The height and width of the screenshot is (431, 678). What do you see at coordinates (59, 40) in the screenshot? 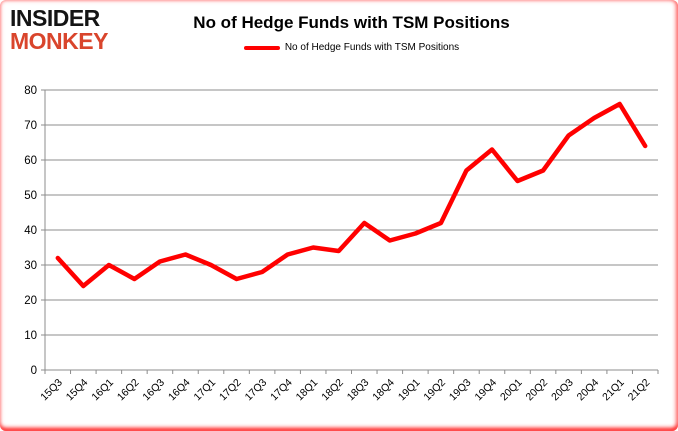
I see `logo-text-monkey: MONKEY` at bounding box center [59, 40].